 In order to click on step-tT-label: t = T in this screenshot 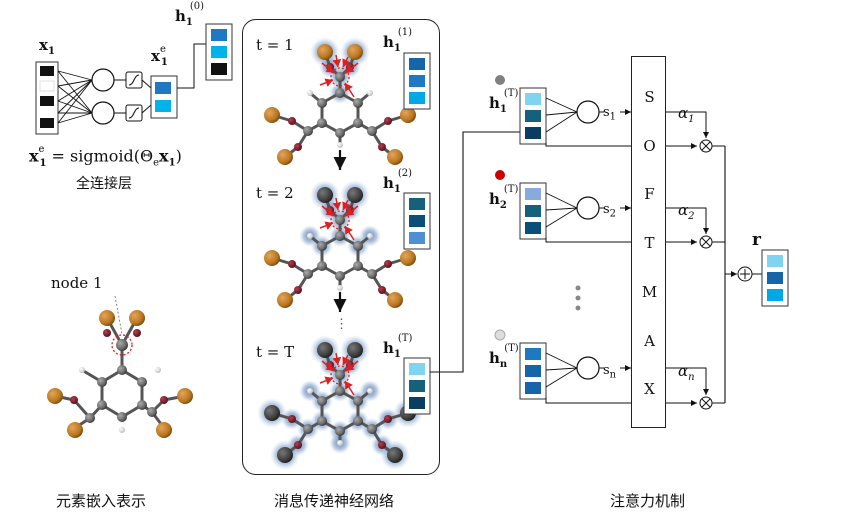, I will do `click(275, 352)`.